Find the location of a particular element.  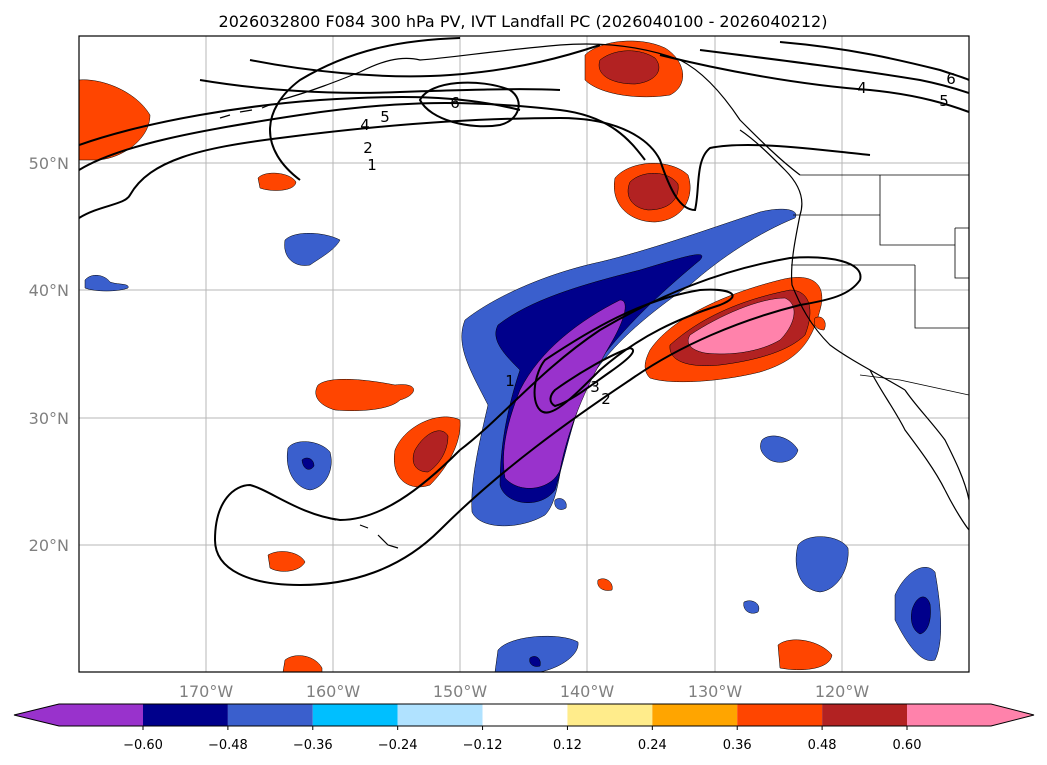

baja-west is located at coordinates (907, 430).